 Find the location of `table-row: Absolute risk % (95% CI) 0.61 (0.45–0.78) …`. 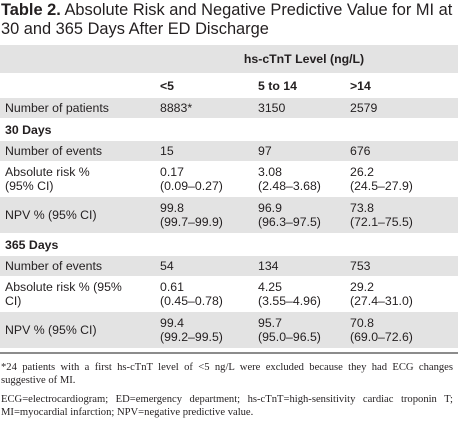

table-row: Absolute risk % (95% CI) 0.61 (0.45–0.78) … is located at coordinates (229, 294).